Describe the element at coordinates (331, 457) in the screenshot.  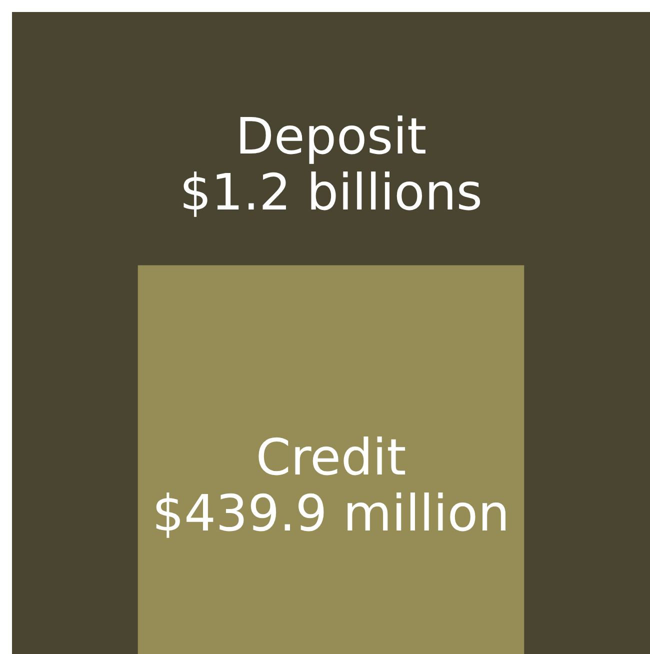
I see `category-label: Credit` at that location.